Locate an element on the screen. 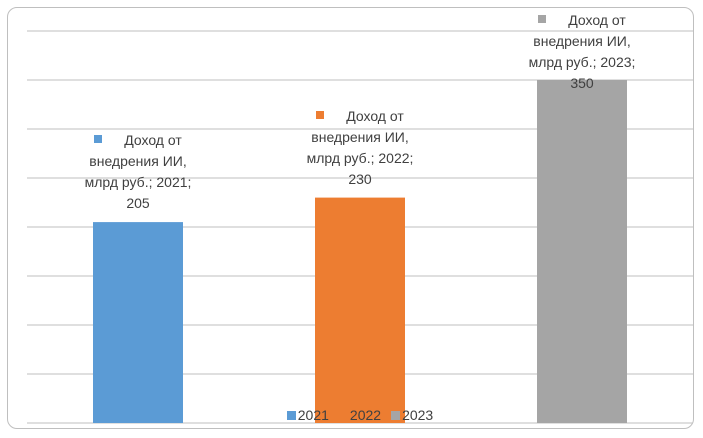 This screenshot has height=438, width=703. legend: 2021 2022 2023 is located at coordinates (351, 415).